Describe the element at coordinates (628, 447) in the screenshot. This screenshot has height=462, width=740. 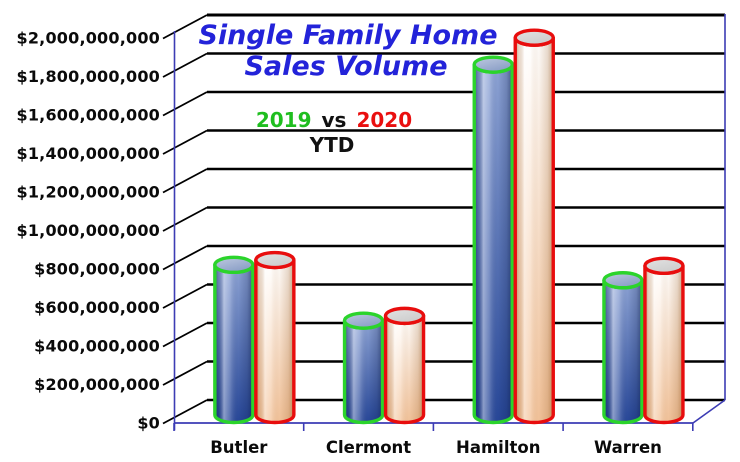
I see `category-label: Warren` at that location.